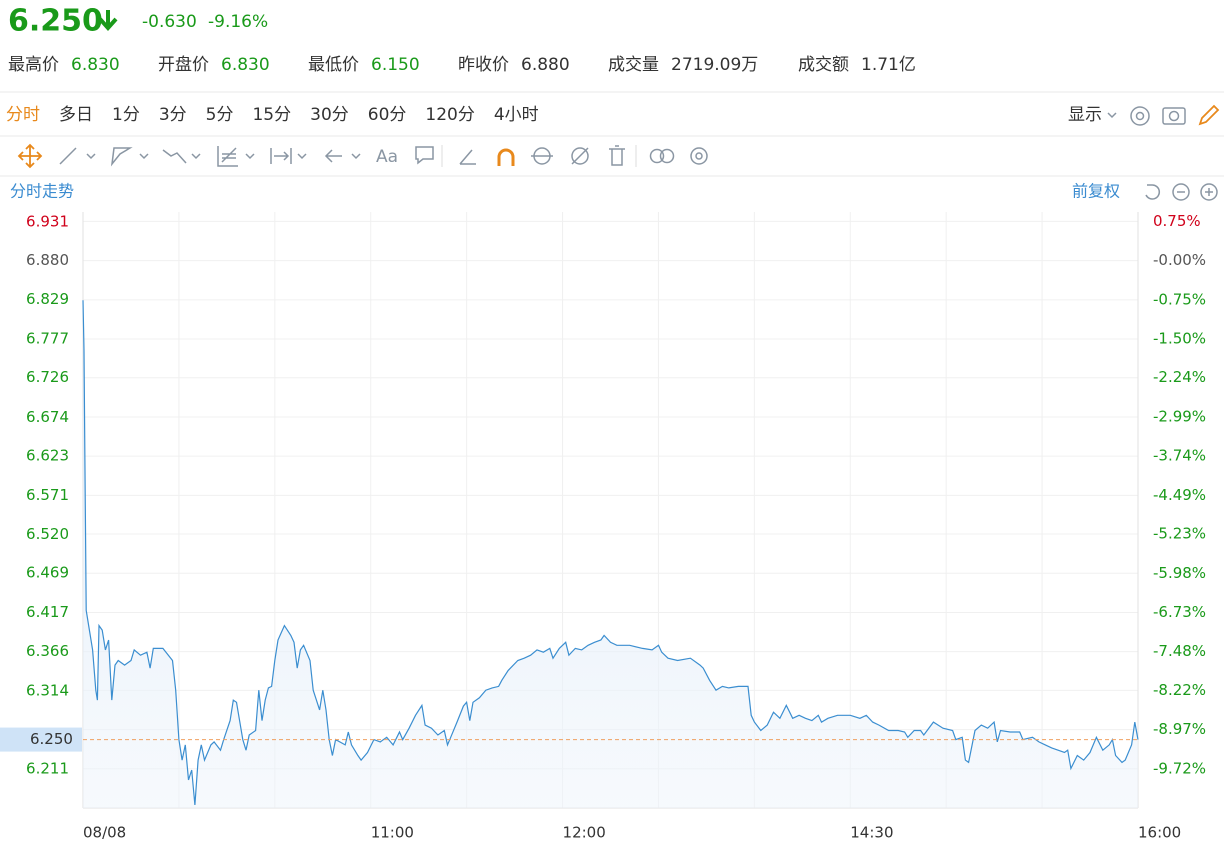  I want to click on range-tool, so click(281, 156).